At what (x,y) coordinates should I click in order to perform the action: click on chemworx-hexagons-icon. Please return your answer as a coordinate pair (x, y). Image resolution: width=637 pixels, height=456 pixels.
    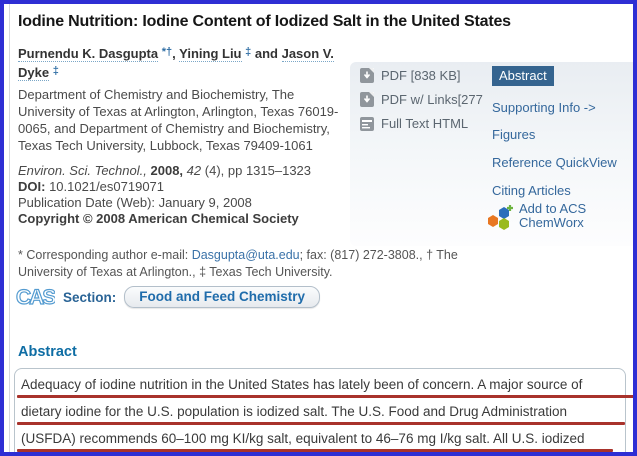
    Looking at the image, I should click on (500, 217).